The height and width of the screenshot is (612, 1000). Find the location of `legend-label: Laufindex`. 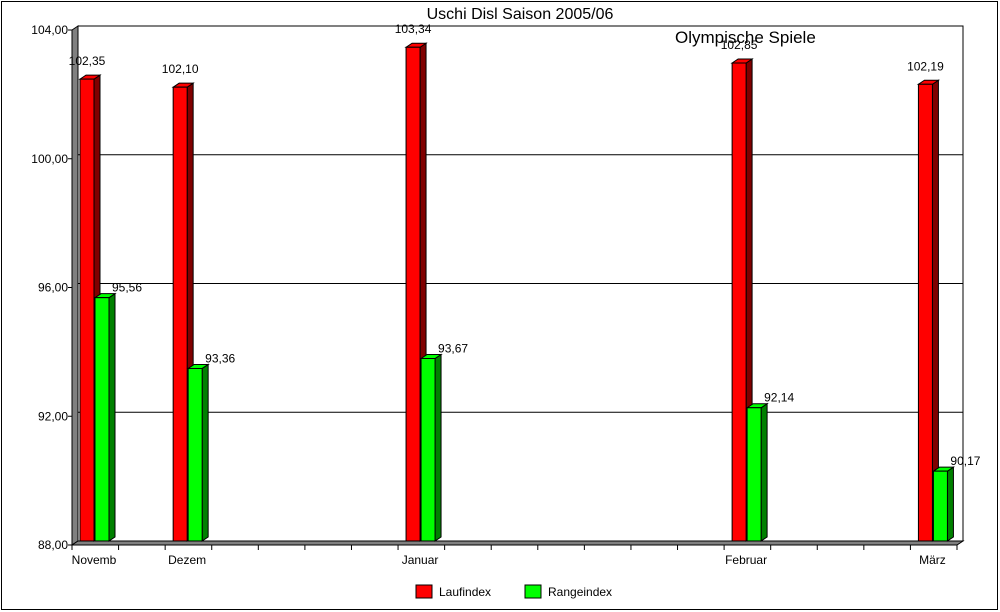

legend-label: Laufindex is located at coordinates (465, 592).